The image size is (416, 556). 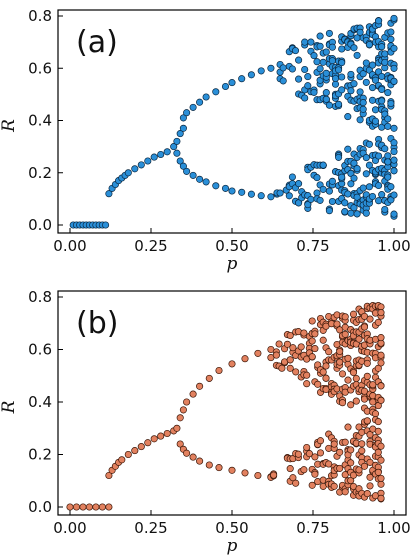 I want to click on panel-a-y-axis-label: R, so click(x=9, y=126).